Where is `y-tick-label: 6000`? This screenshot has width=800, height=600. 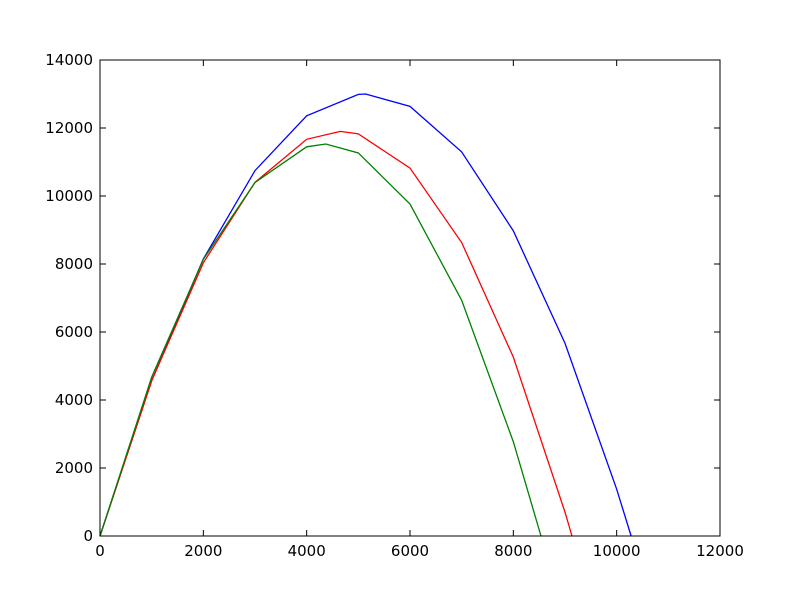 y-tick-label: 6000 is located at coordinates (74, 332).